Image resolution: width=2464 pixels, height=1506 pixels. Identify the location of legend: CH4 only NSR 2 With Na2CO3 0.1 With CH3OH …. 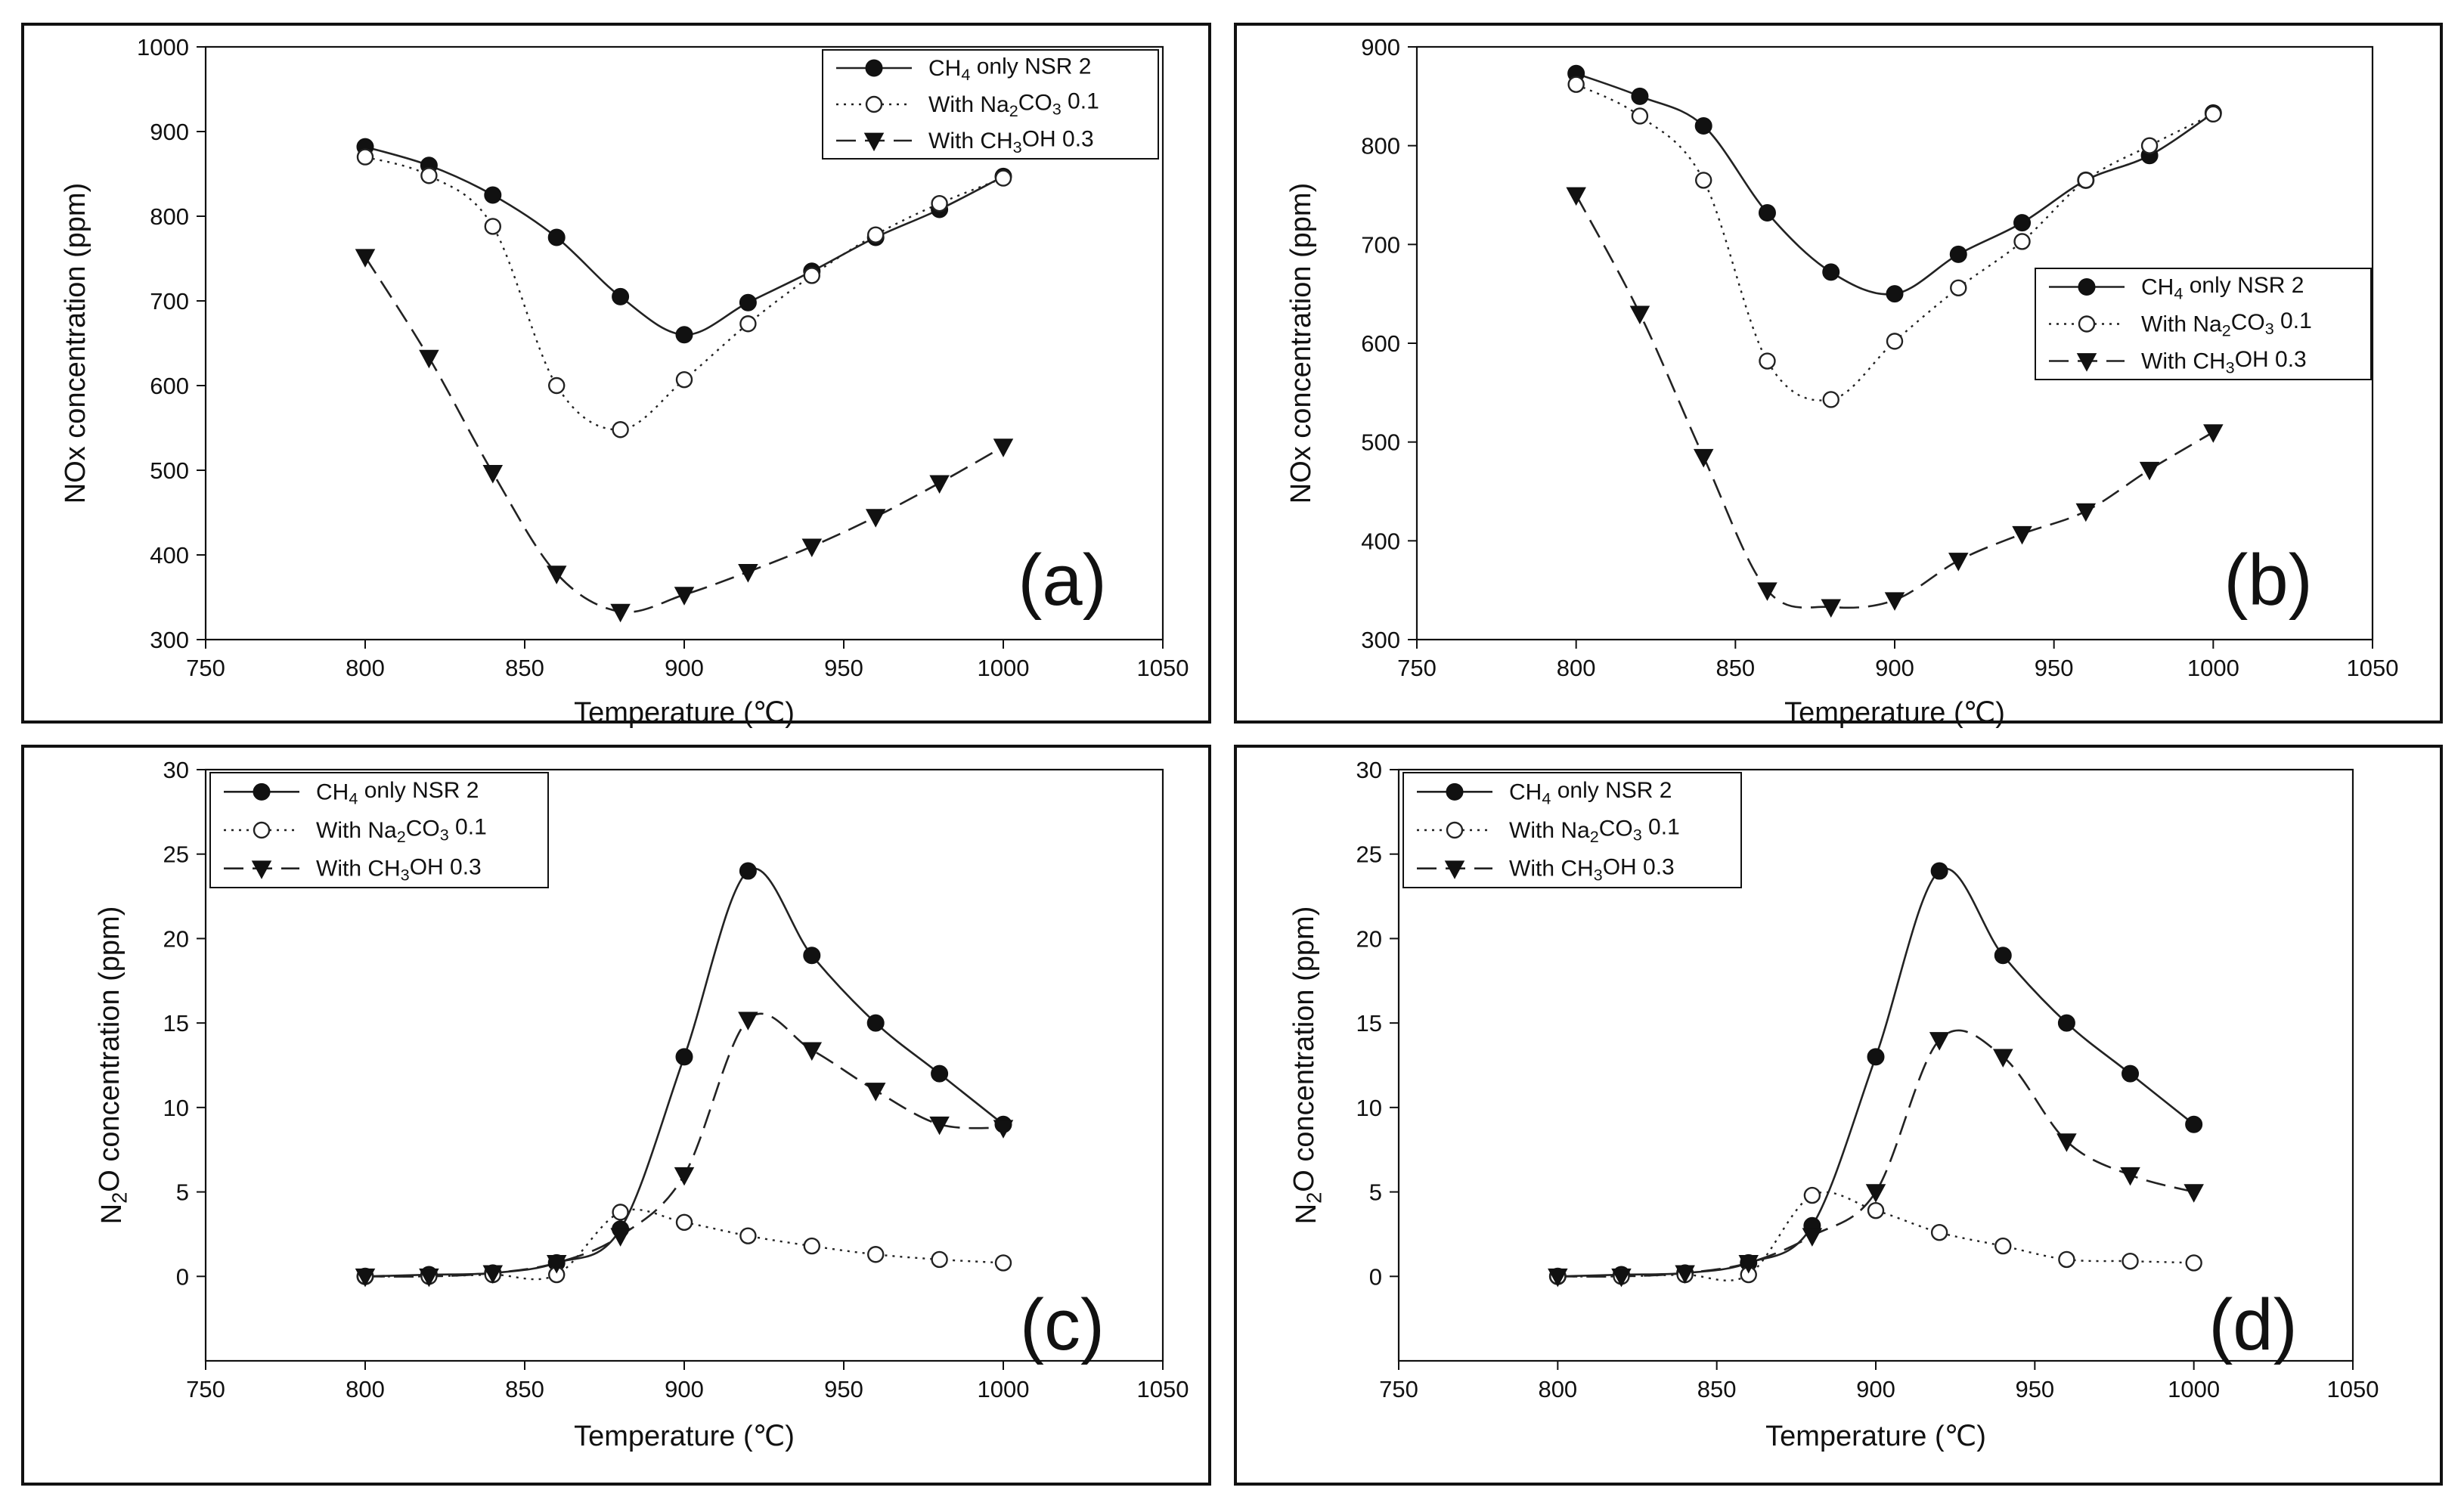
(990, 104).